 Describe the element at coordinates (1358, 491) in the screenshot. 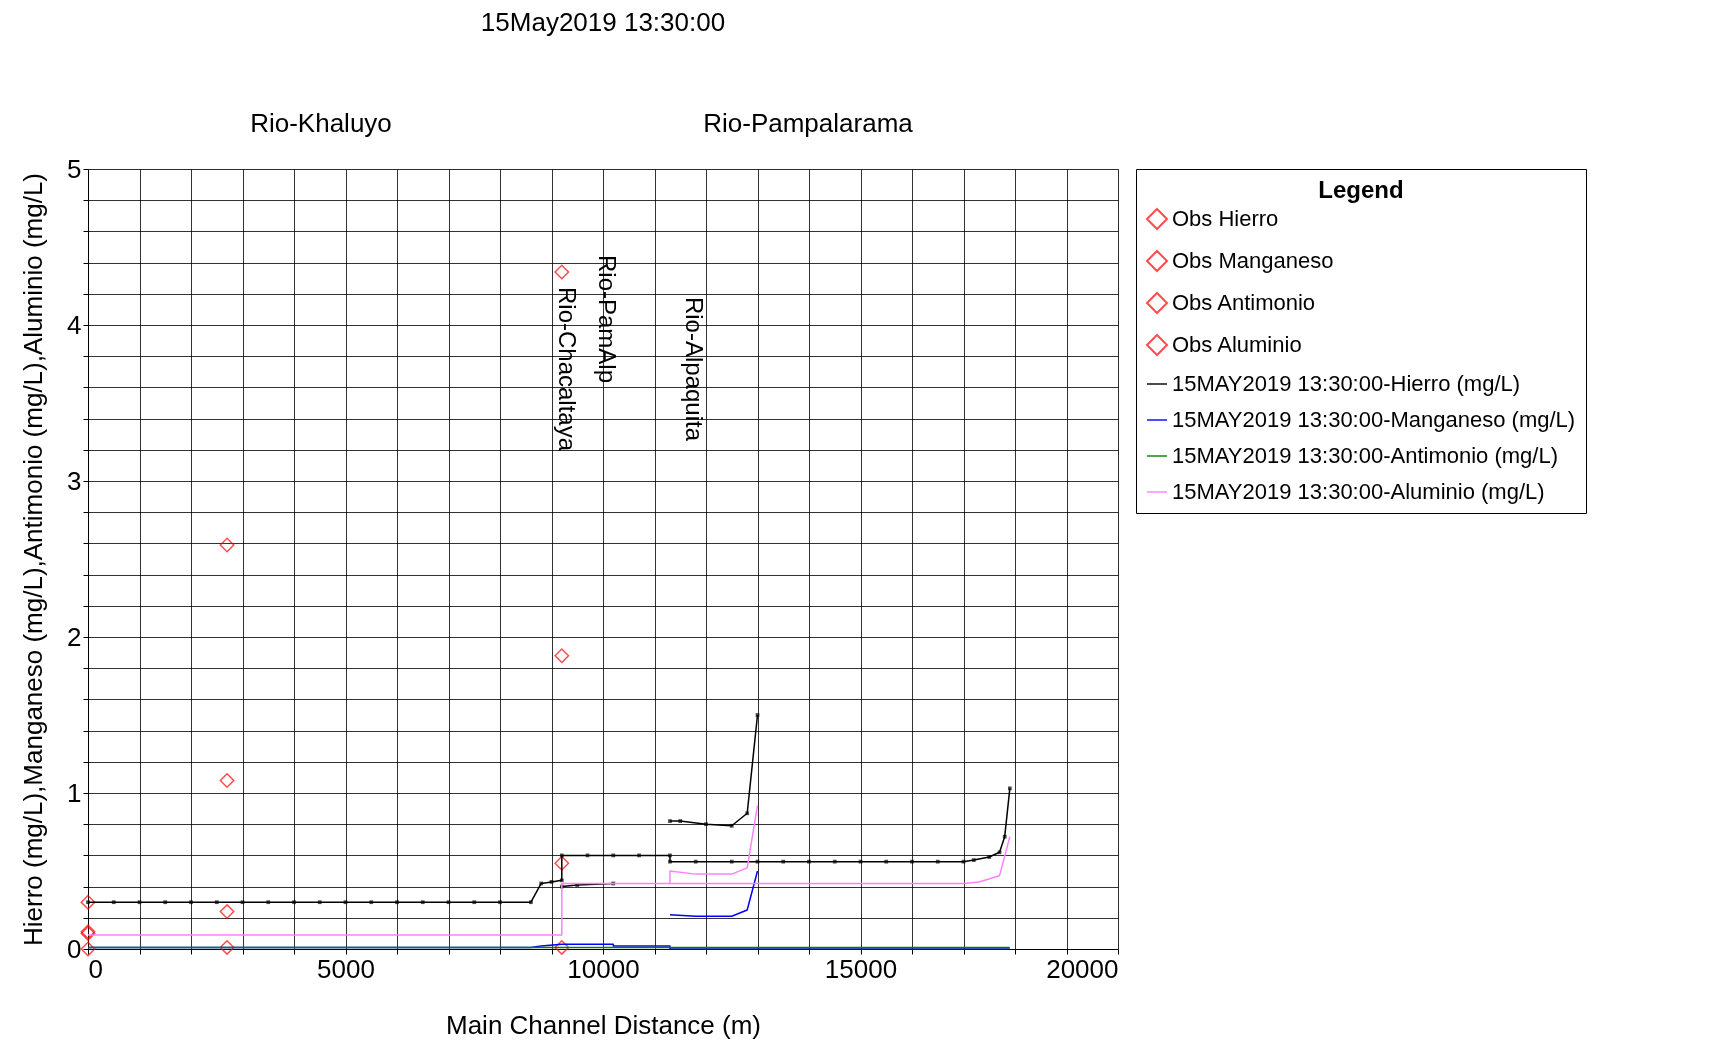

I see `legend-label: 15MAY2019 13:30:00-Aluminio (mg/L)` at that location.